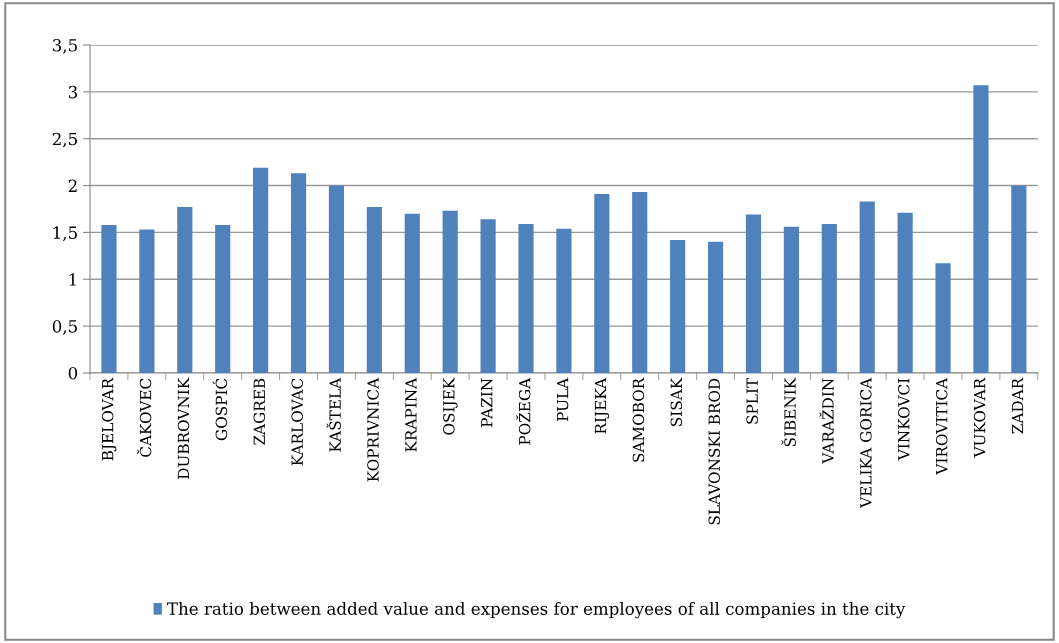 This screenshot has height=643, width=1059. I want to click on x-tick-label: SAMOBOR, so click(638, 419).